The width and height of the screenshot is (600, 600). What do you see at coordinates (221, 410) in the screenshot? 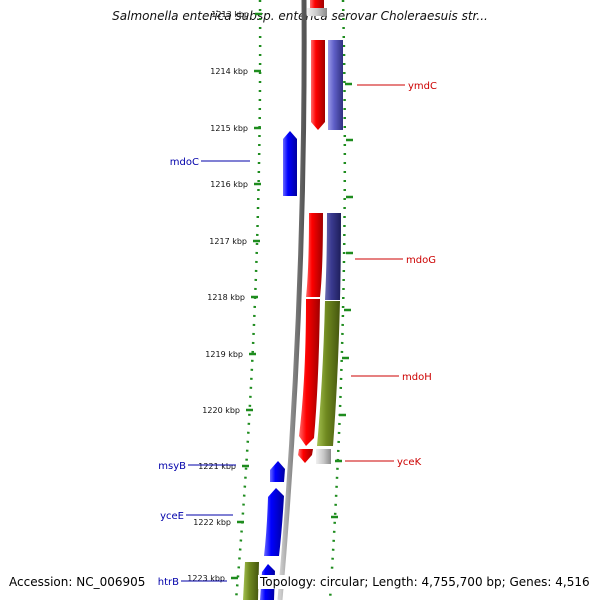
I see `tick-label: 1220 kbp` at bounding box center [221, 410].